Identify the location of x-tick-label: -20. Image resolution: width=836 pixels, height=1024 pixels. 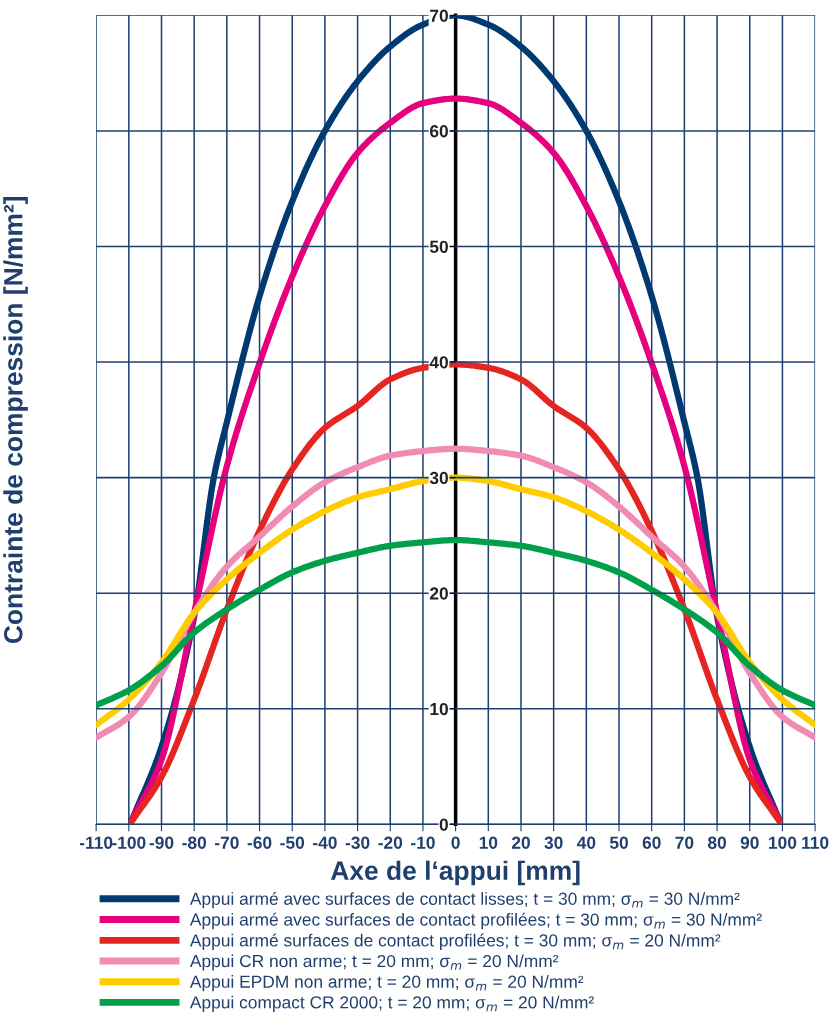
(390, 842).